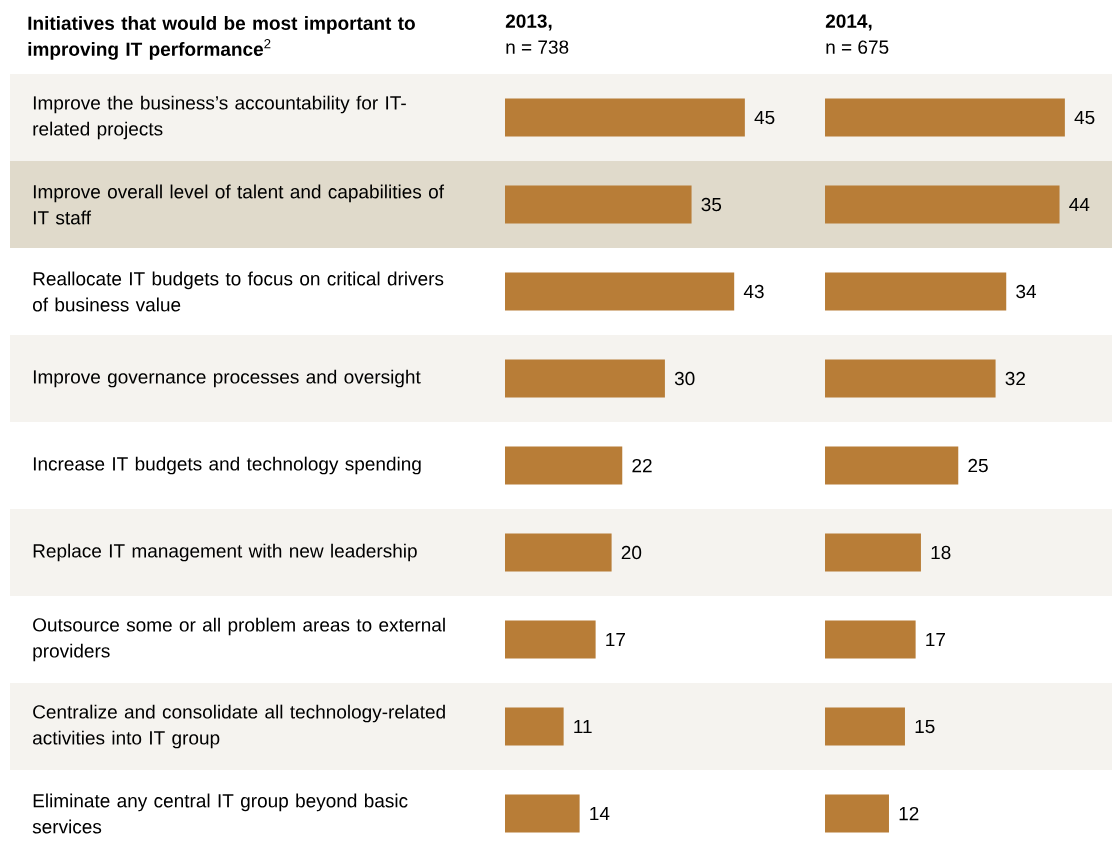  I want to click on data-label: 25, so click(978, 465).